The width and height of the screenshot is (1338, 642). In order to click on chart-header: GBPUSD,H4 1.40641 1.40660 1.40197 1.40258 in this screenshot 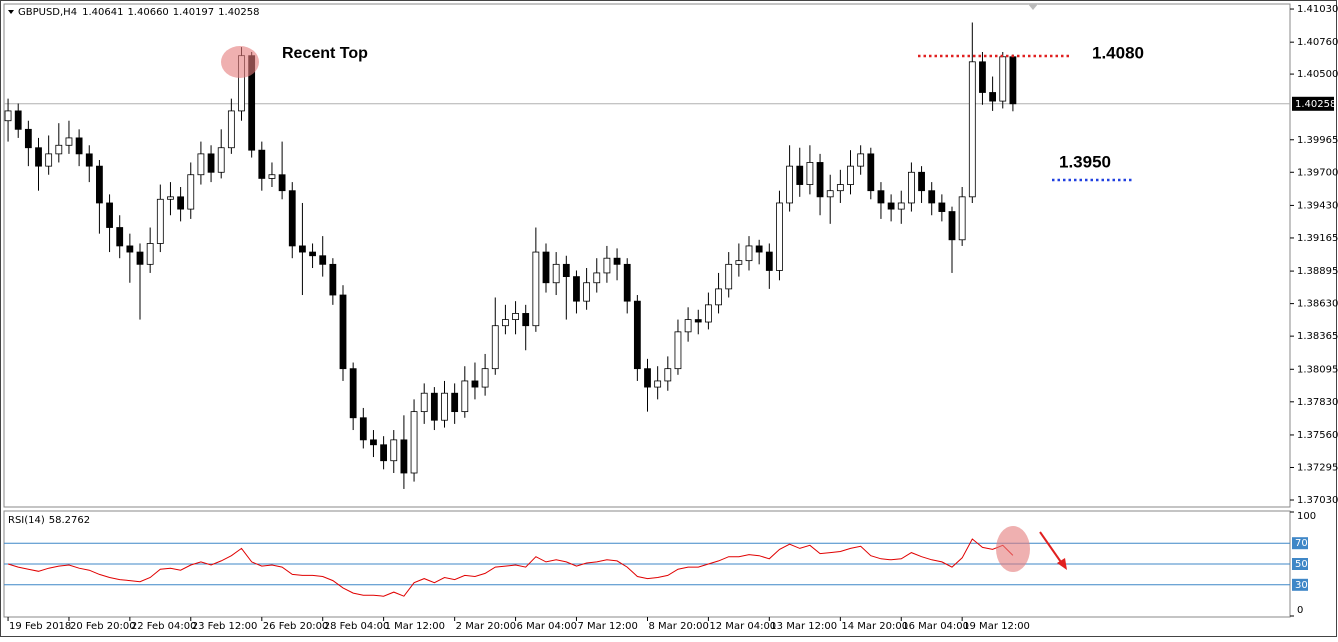, I will do `click(139, 12)`.